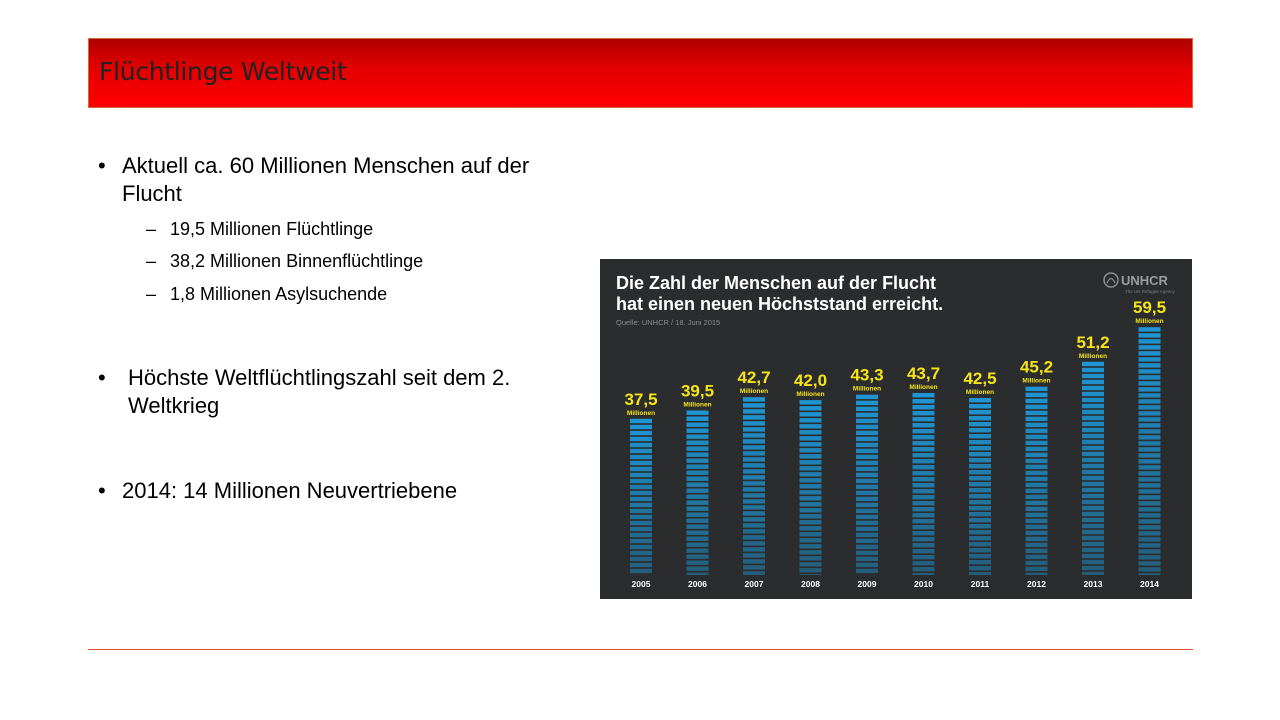  Describe the element at coordinates (272, 229) in the screenshot. I see `sub-bullet-text: 19,5 Millionen Flüchtlinge` at that location.